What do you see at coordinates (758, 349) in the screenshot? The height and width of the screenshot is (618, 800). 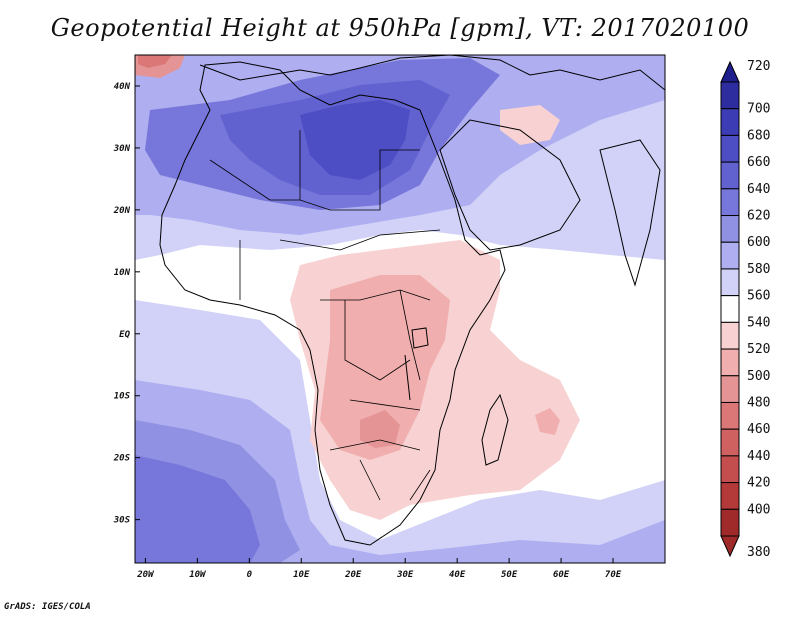 I see `colorbar-label: 520` at bounding box center [758, 349].